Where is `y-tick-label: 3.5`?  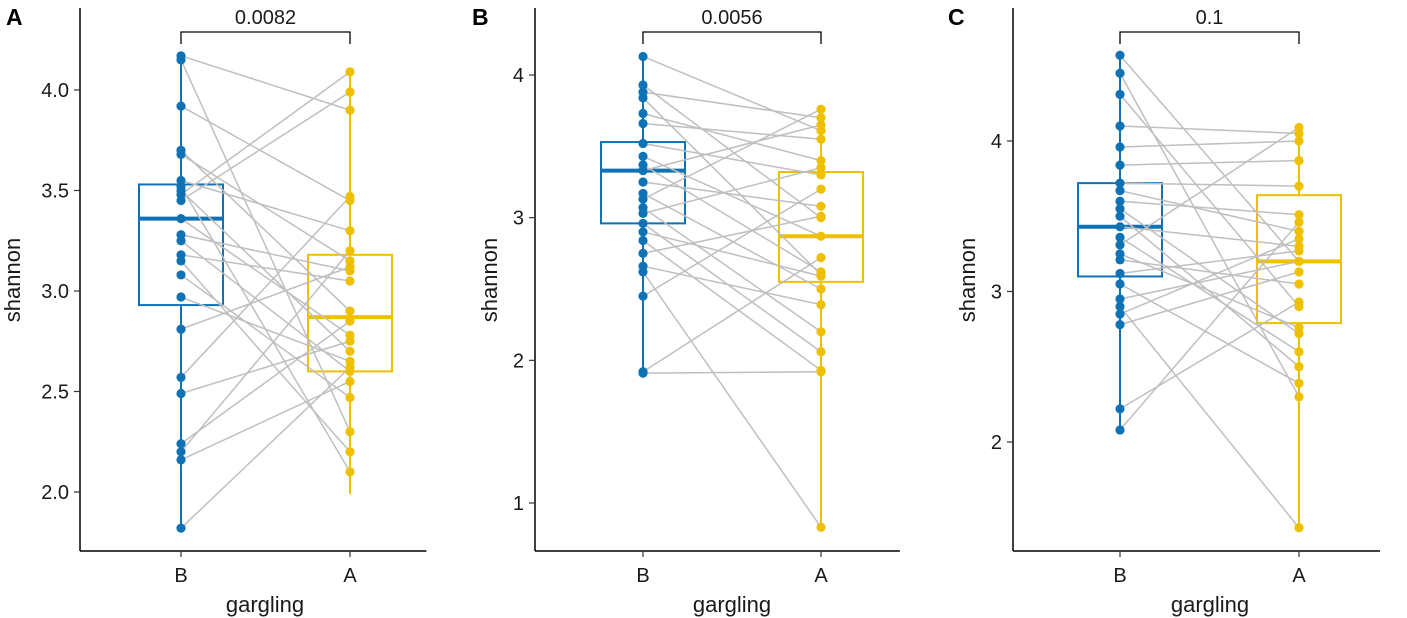
y-tick-label: 3.5 is located at coordinates (55, 192).